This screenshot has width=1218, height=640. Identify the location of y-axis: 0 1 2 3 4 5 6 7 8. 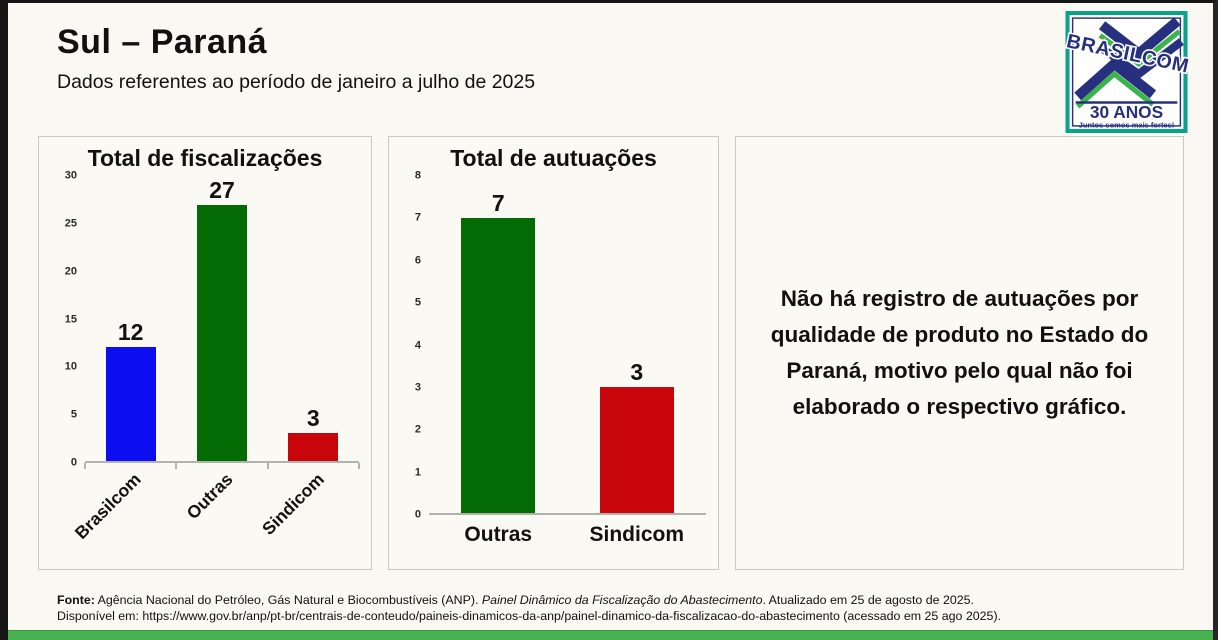
(415, 345).